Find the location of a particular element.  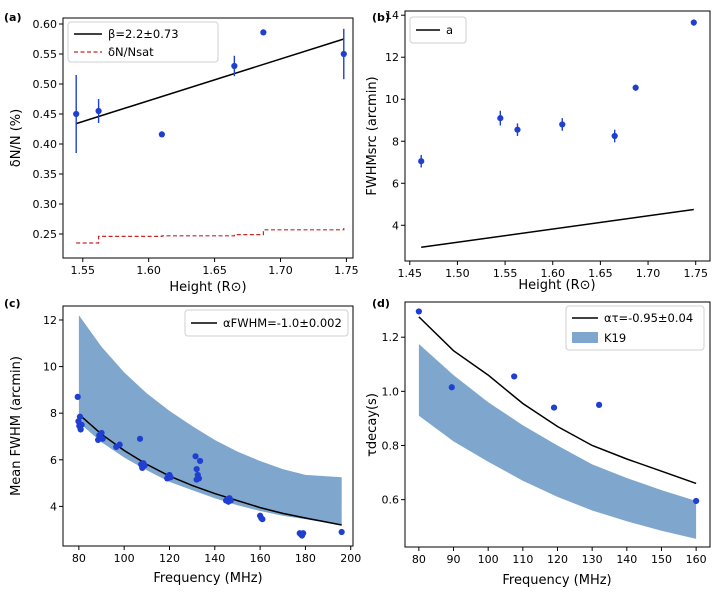

panel-d-legend-swatch is located at coordinates (585, 337).